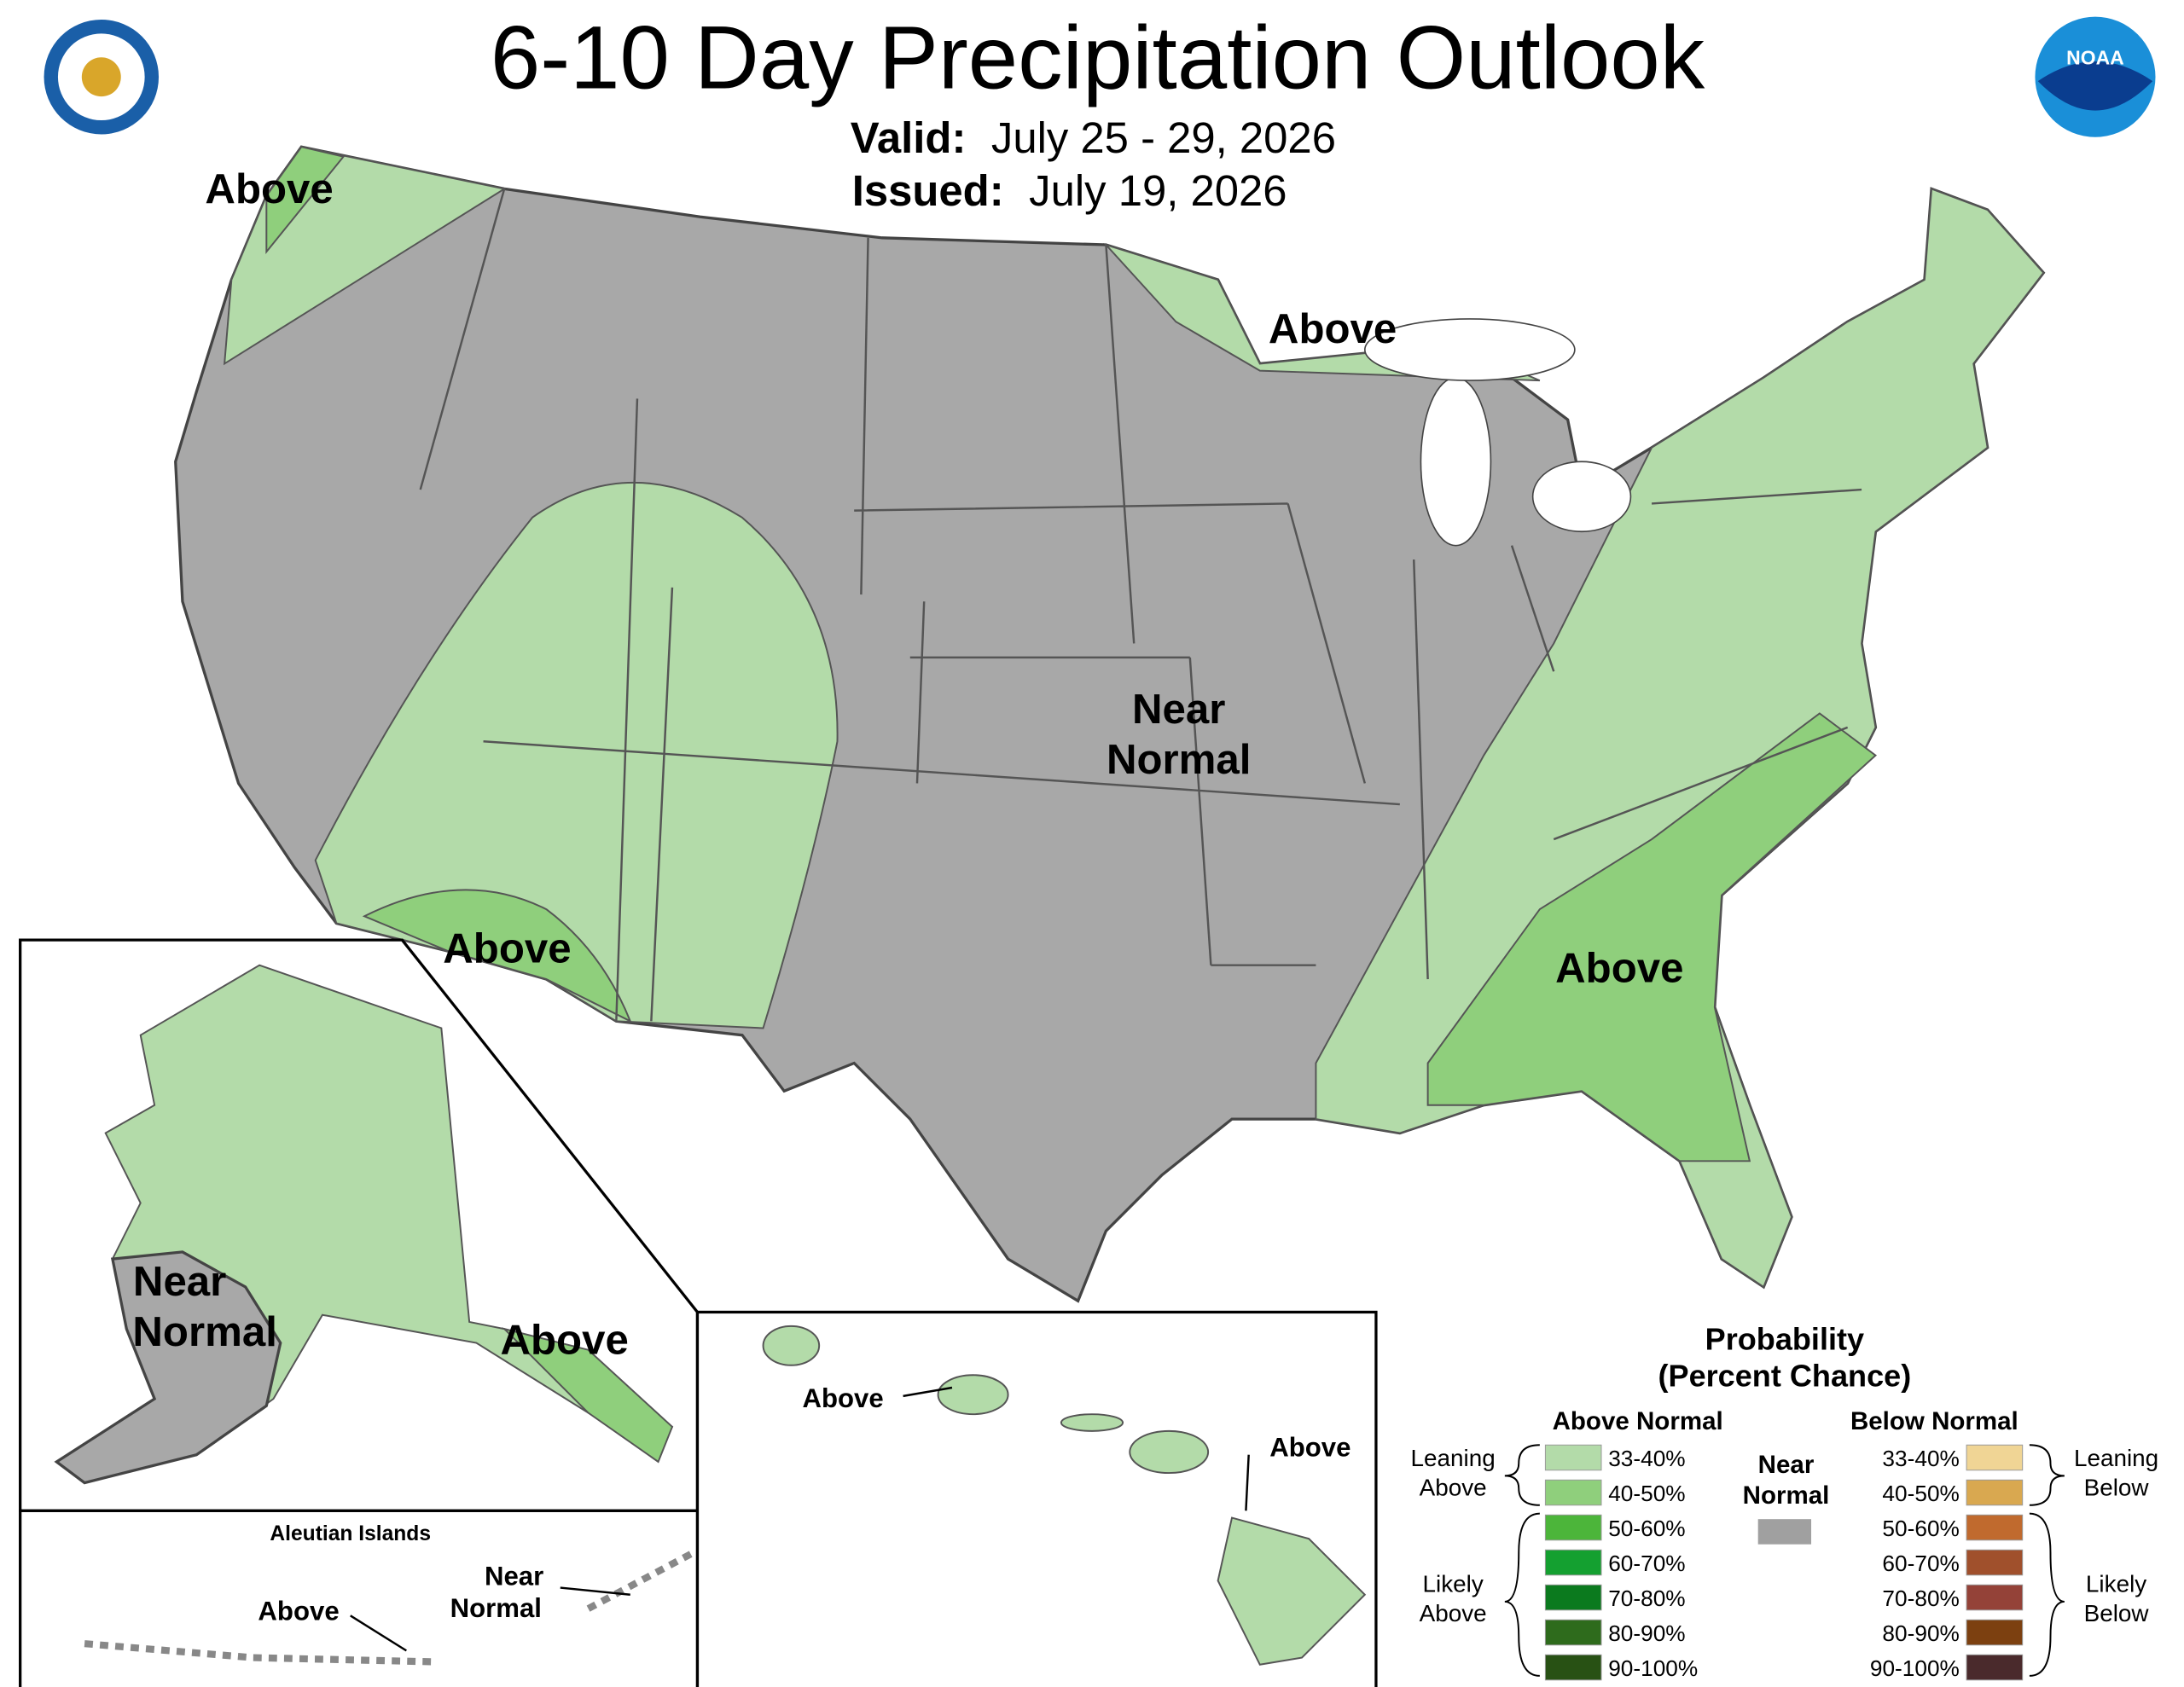 This screenshot has height=1687, width=2184. Describe the element at coordinates (928, 190) in the screenshot. I see `issued-label: Issued:` at that location.